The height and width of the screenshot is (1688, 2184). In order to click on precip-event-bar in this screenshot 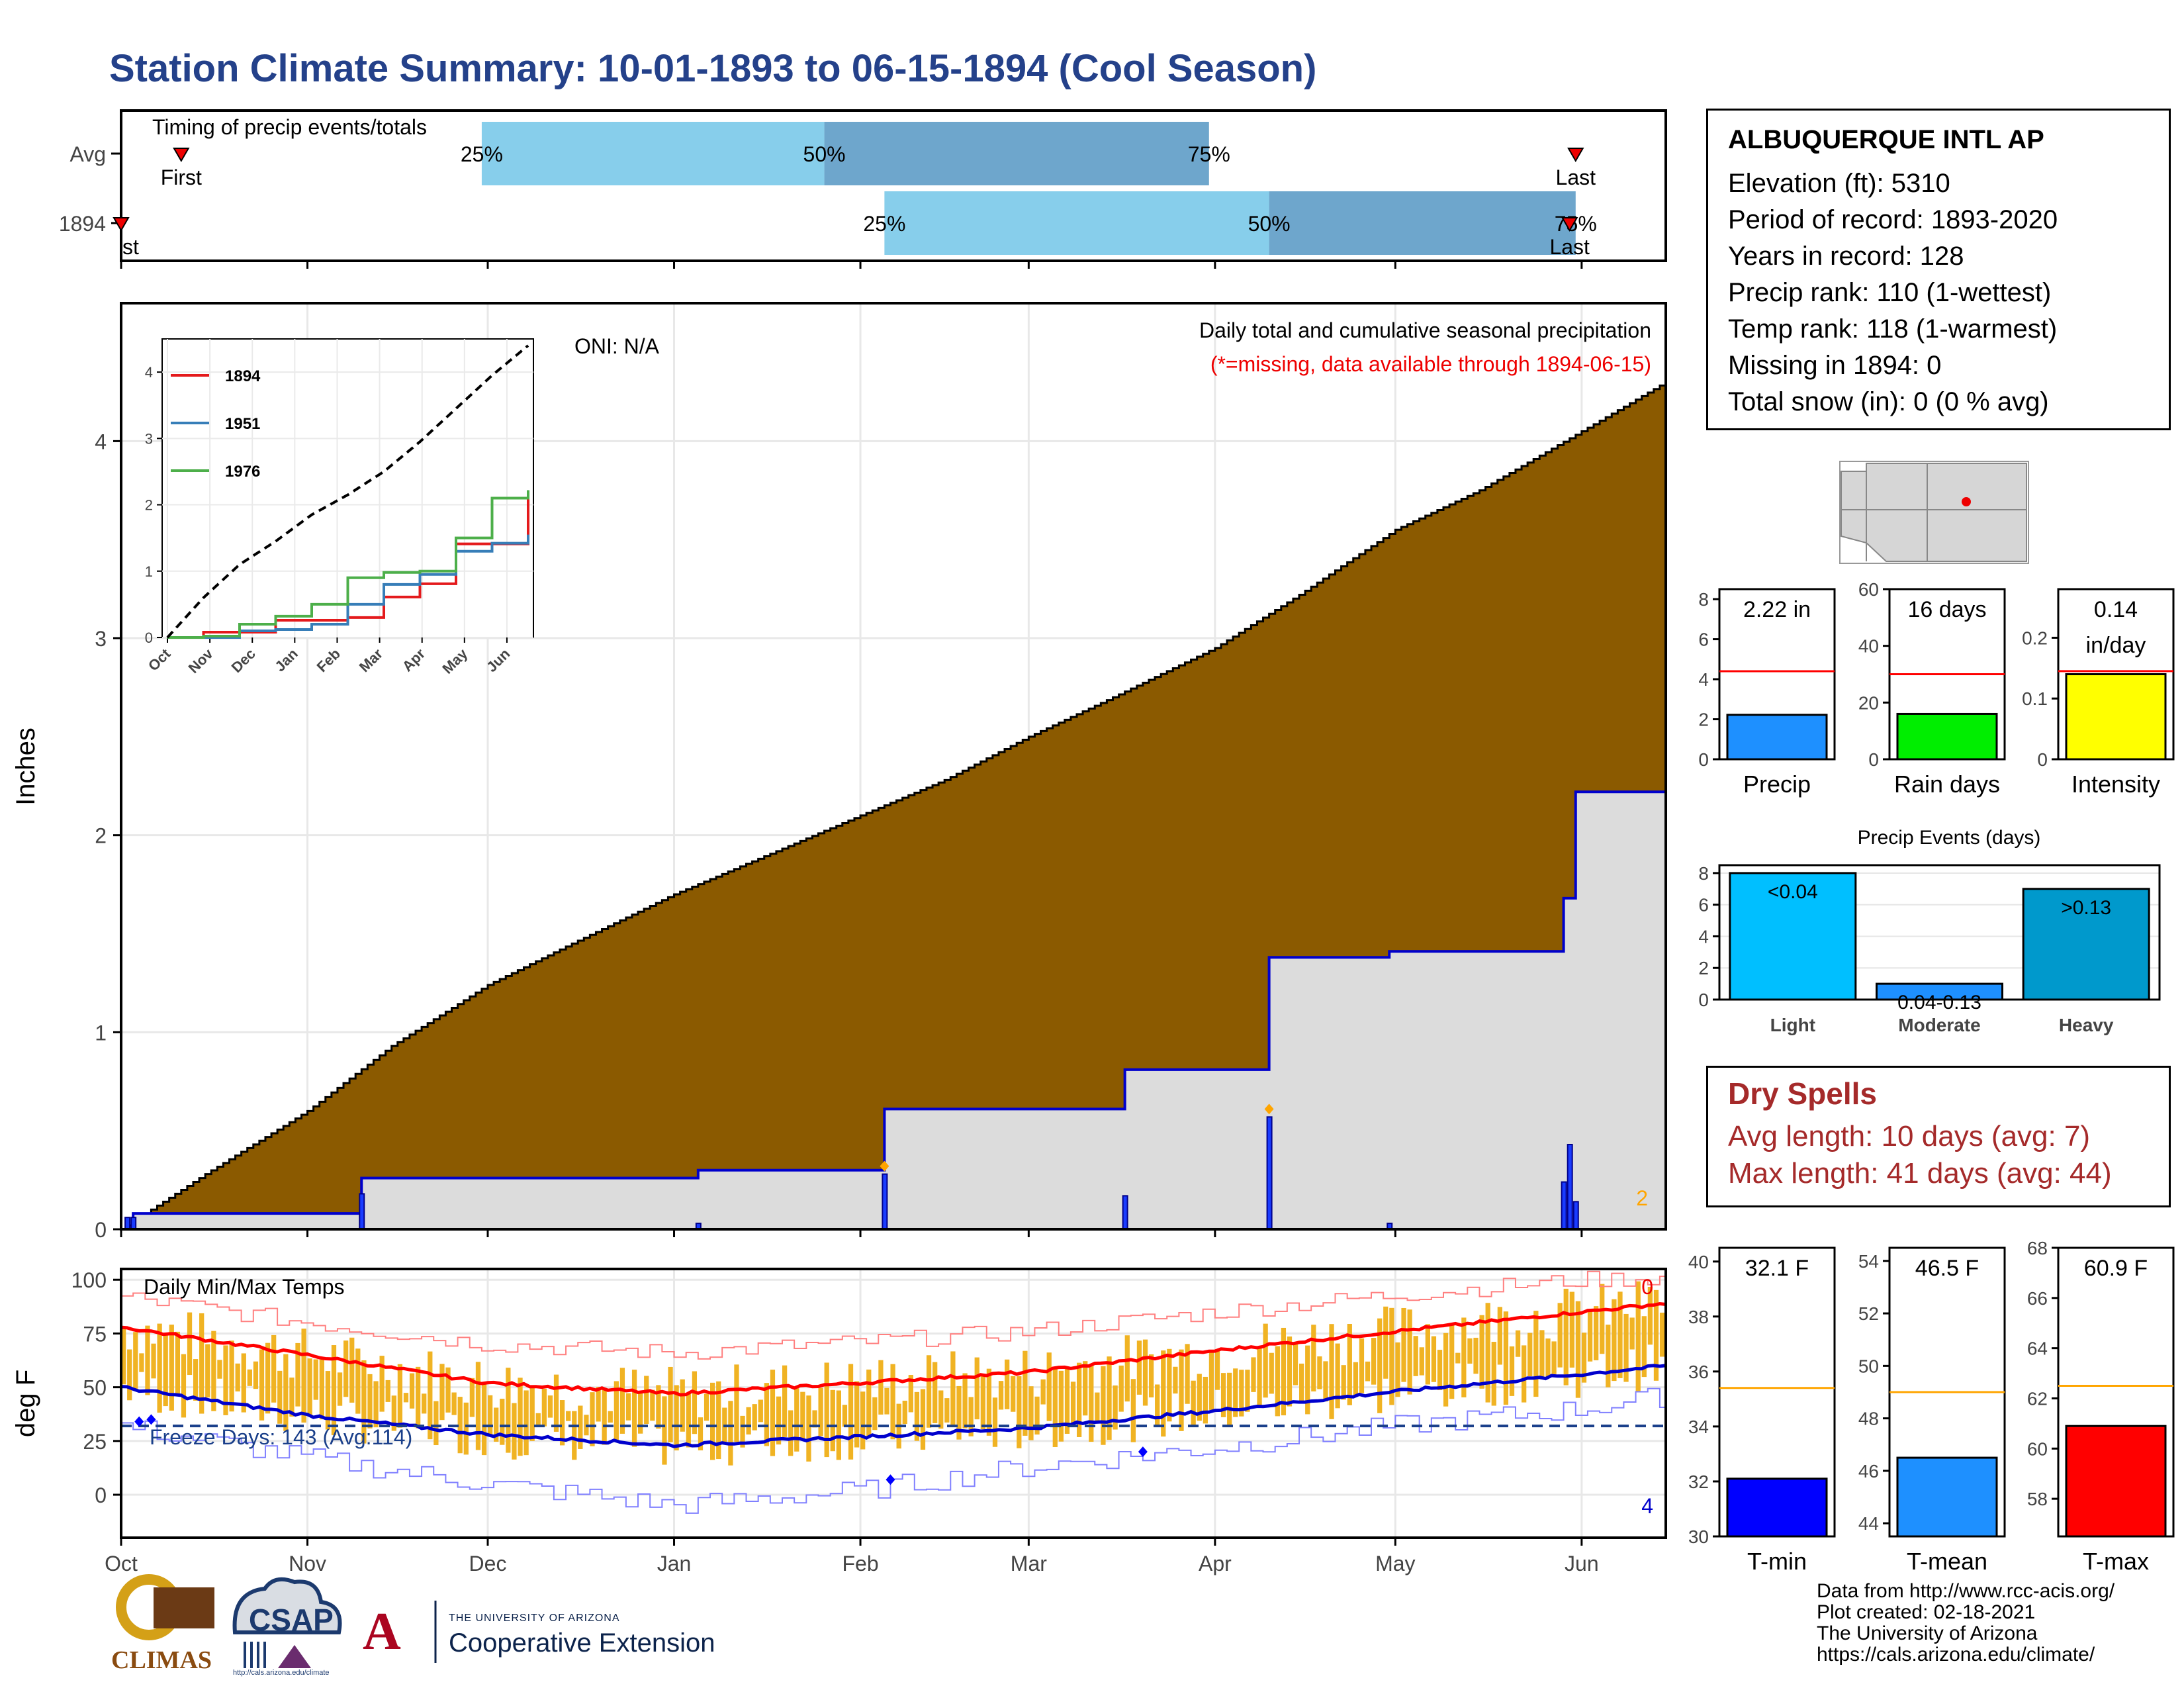, I will do `click(1793, 936)`.